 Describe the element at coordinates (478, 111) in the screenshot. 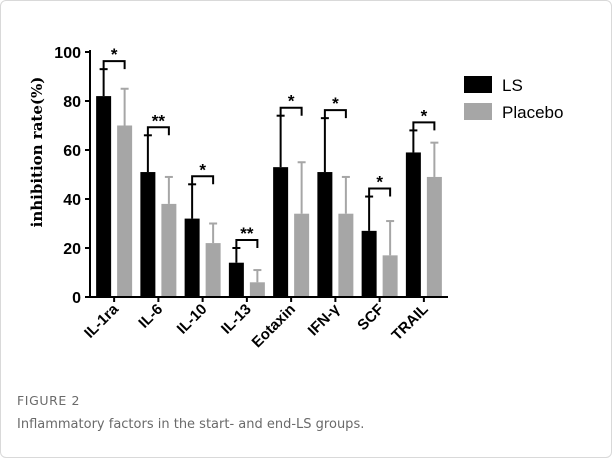

I see `legend-swatch-placebo` at that location.